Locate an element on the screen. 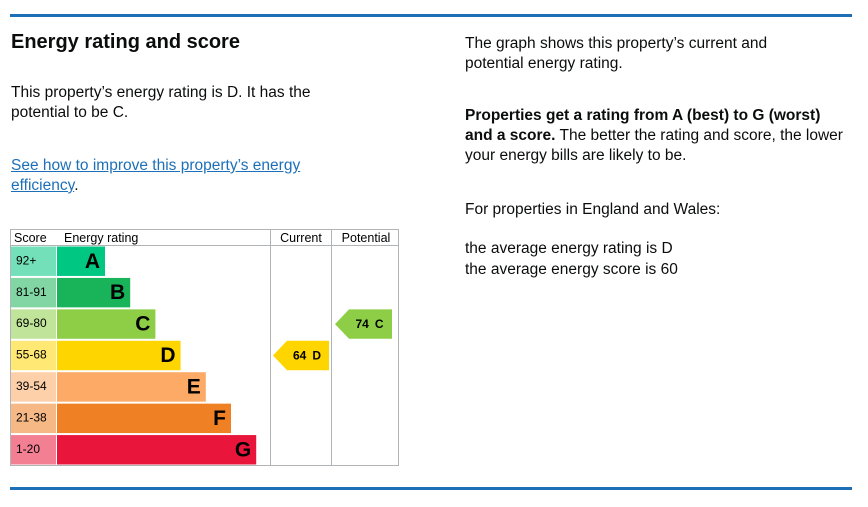  score-range: 55-68 is located at coordinates (31, 355).